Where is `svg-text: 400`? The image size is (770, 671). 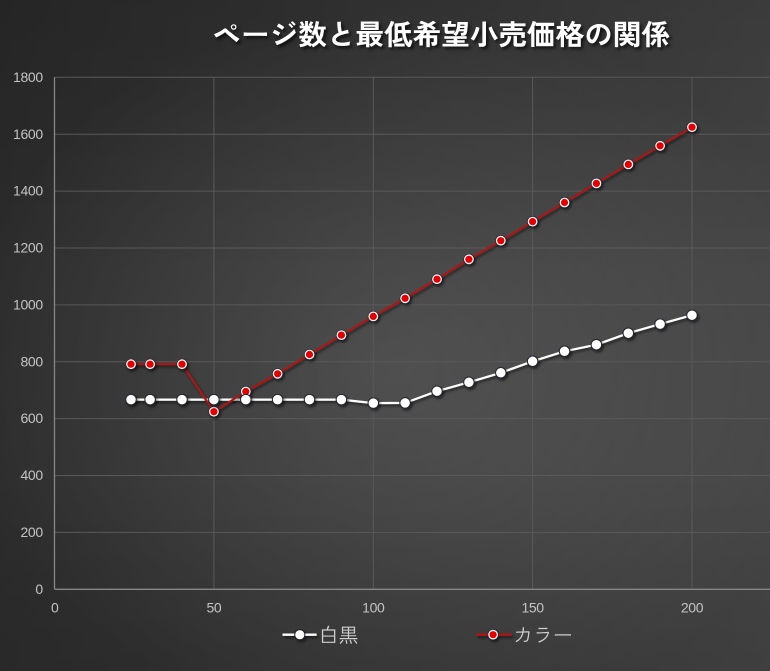
svg-text: 400 is located at coordinates (31, 475).